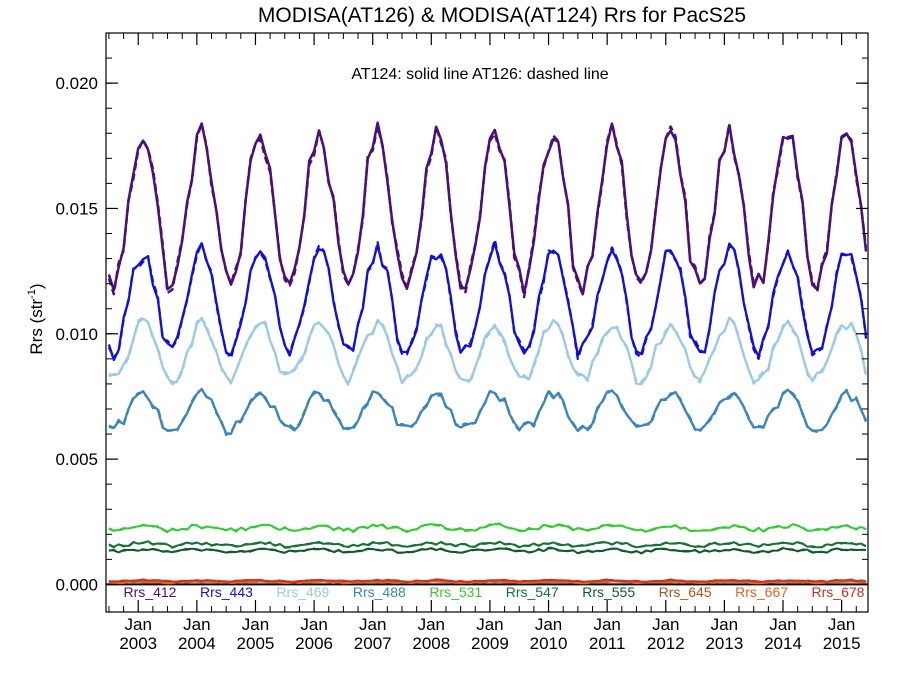 The width and height of the screenshot is (900, 675). I want to click on legend-entry-Rrs_443: Rrs_443, so click(226, 592).